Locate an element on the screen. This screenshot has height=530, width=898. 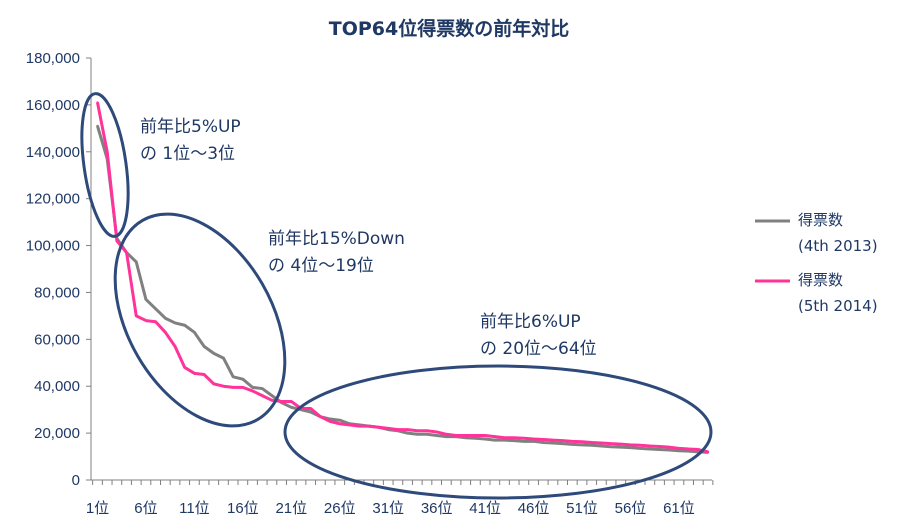
annotation-text: 前年比15%Down is located at coordinates (336, 239).